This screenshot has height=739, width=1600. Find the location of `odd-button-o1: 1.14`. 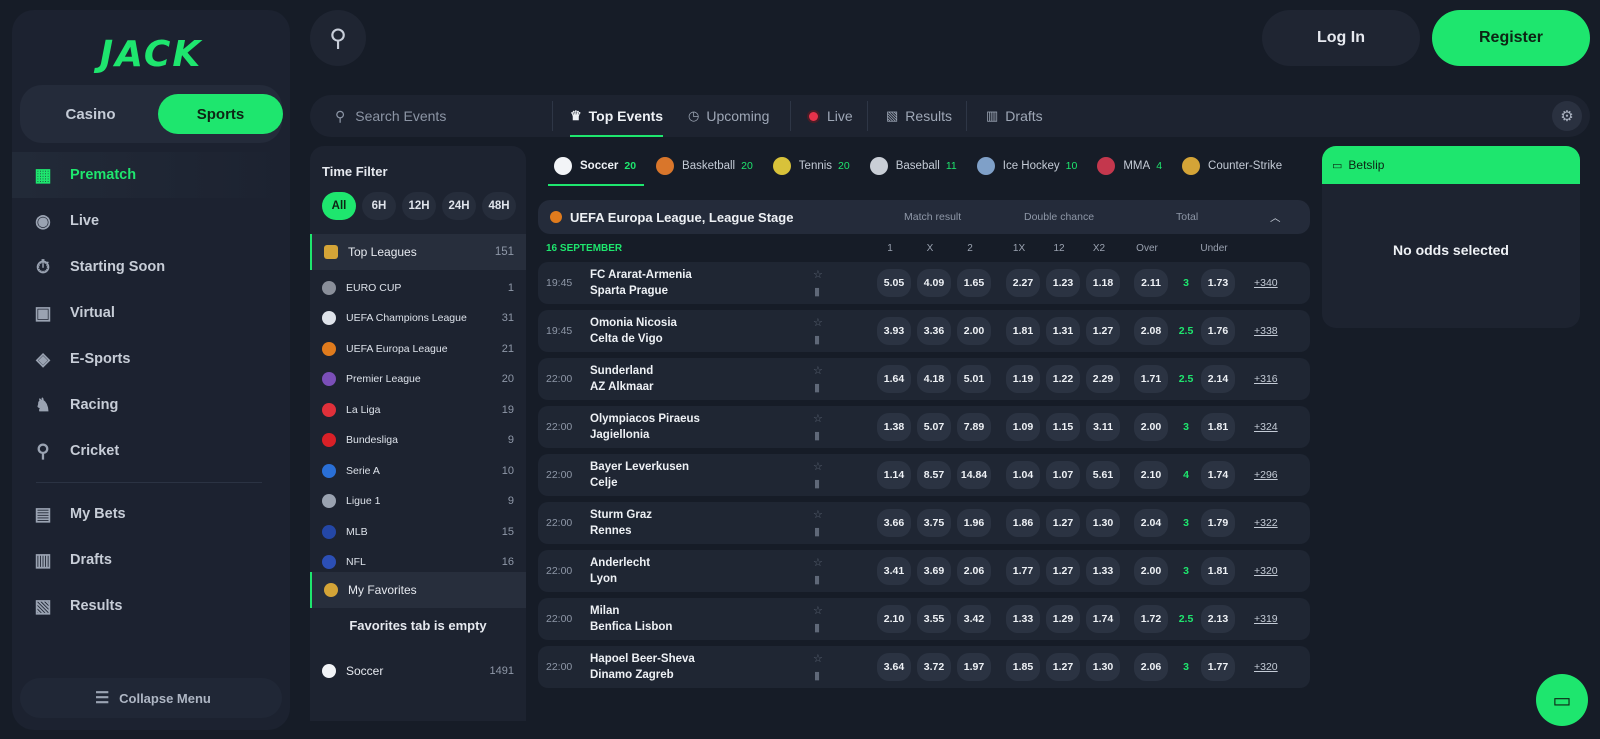

odd-button-o1: 1.14 is located at coordinates (894, 475).